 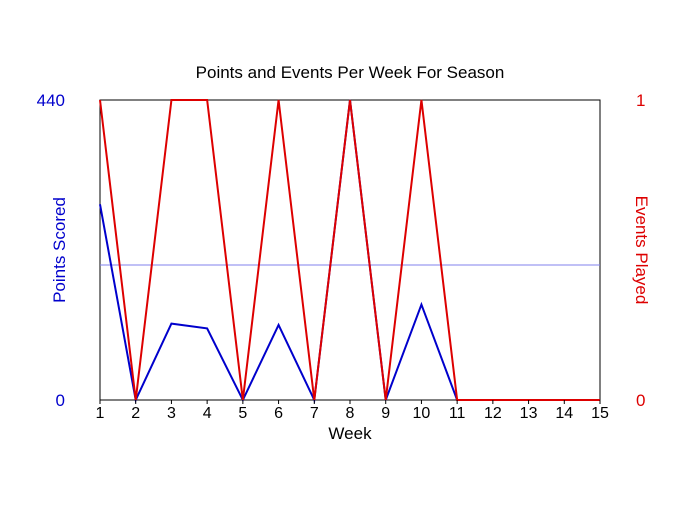 What do you see at coordinates (100, 413) in the screenshot?
I see `x-tick-label: 1` at bounding box center [100, 413].